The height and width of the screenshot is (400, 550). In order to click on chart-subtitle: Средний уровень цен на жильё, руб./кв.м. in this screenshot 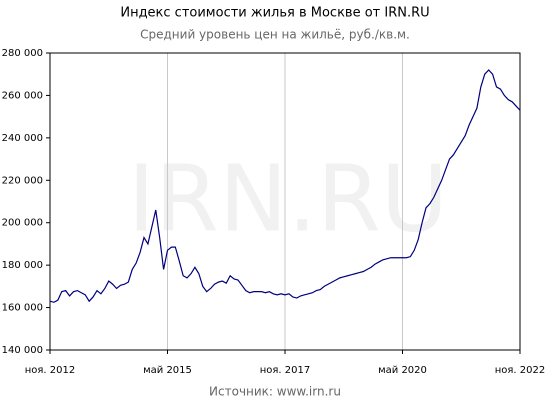, I will do `click(275, 35)`.